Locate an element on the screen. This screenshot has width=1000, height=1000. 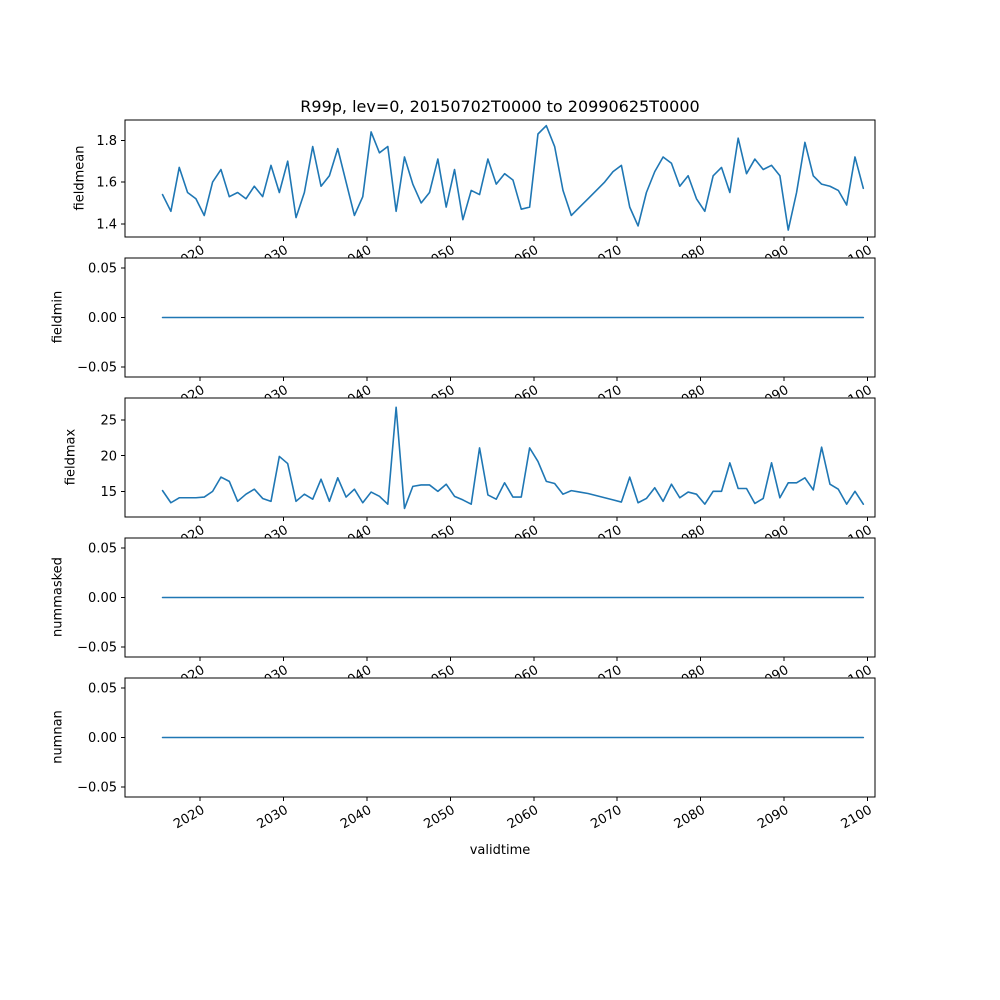
svg-text: 2100 is located at coordinates (857, 818).